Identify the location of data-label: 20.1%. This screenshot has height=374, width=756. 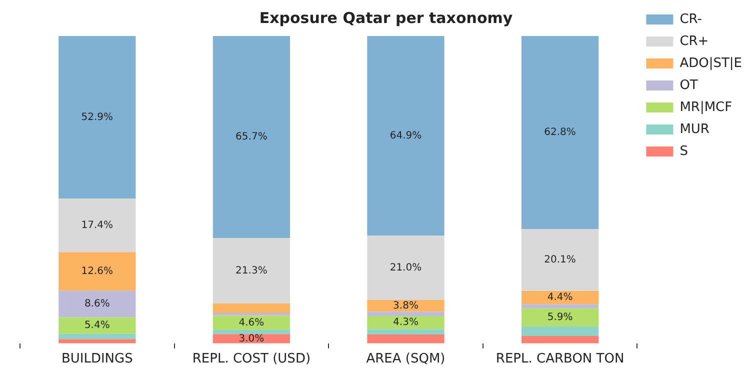
(560, 260).